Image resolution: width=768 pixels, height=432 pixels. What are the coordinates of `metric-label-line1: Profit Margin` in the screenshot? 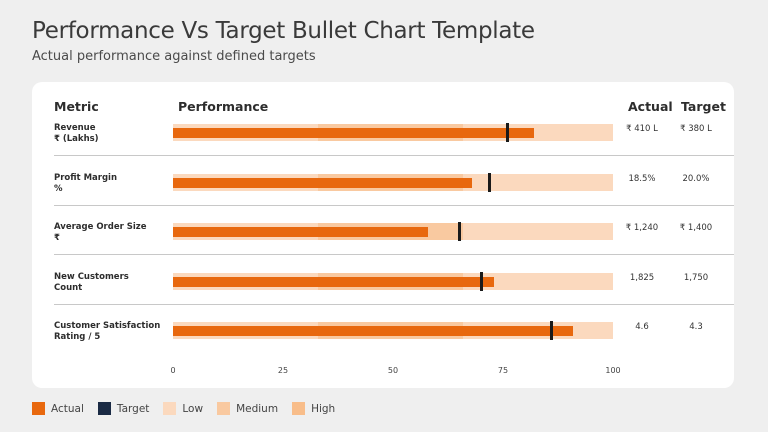 It's located at (86, 177).